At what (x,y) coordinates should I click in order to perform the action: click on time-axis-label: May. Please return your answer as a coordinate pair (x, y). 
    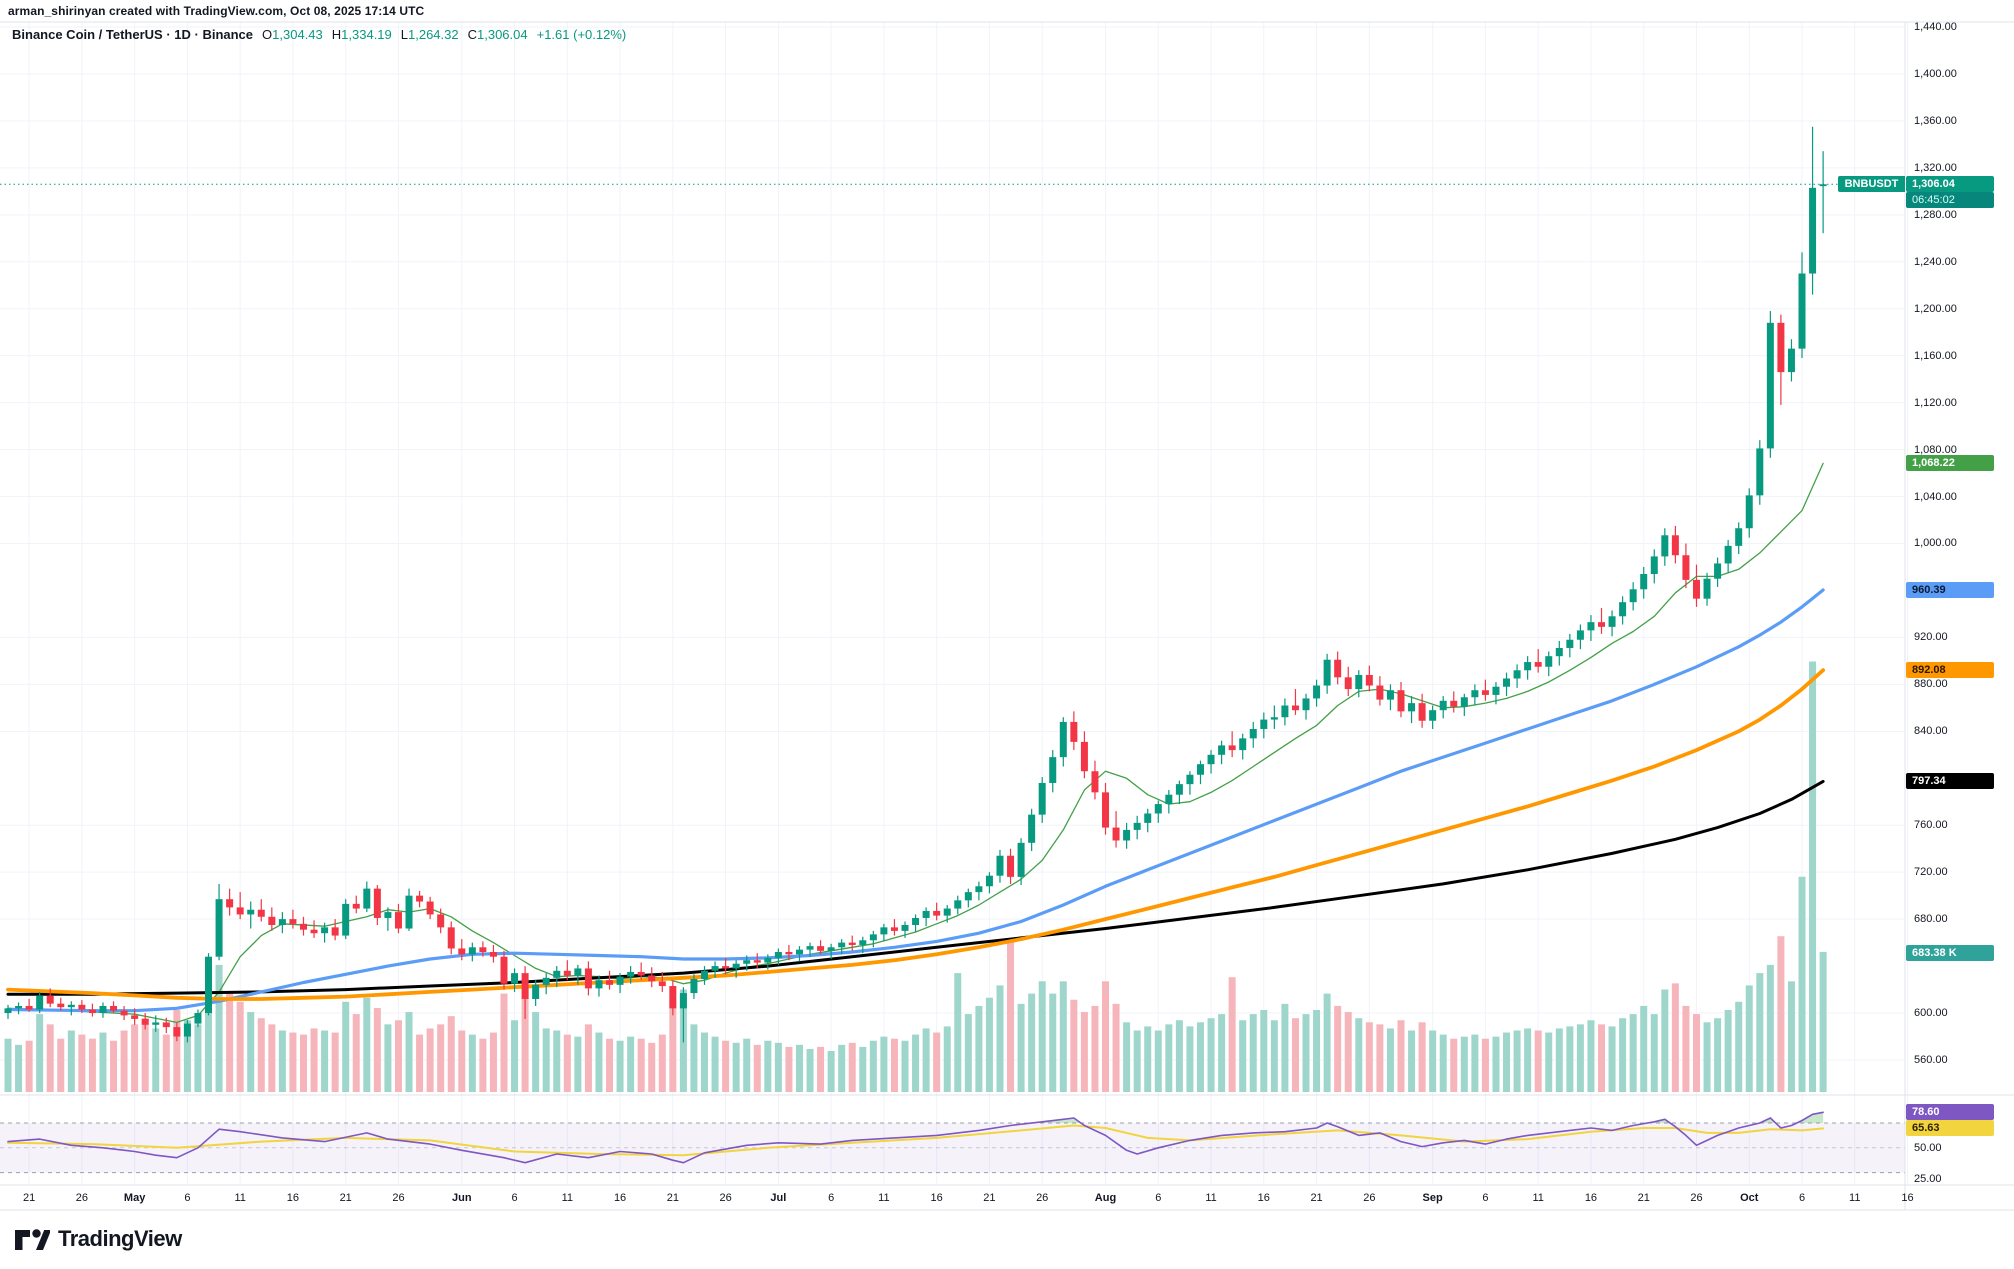
    Looking at the image, I should click on (134, 1198).